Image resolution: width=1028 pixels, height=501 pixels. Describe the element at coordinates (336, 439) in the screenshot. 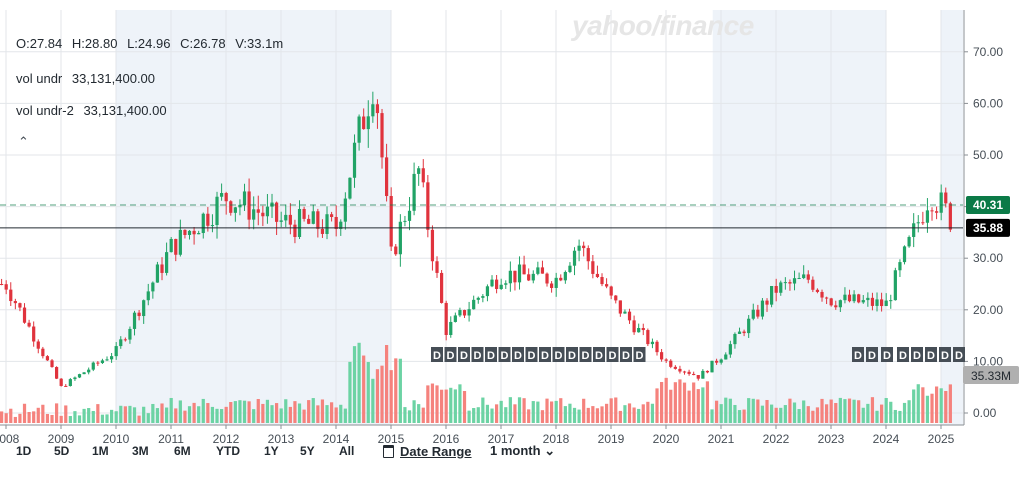

I see `x-tick-label: 2014` at that location.